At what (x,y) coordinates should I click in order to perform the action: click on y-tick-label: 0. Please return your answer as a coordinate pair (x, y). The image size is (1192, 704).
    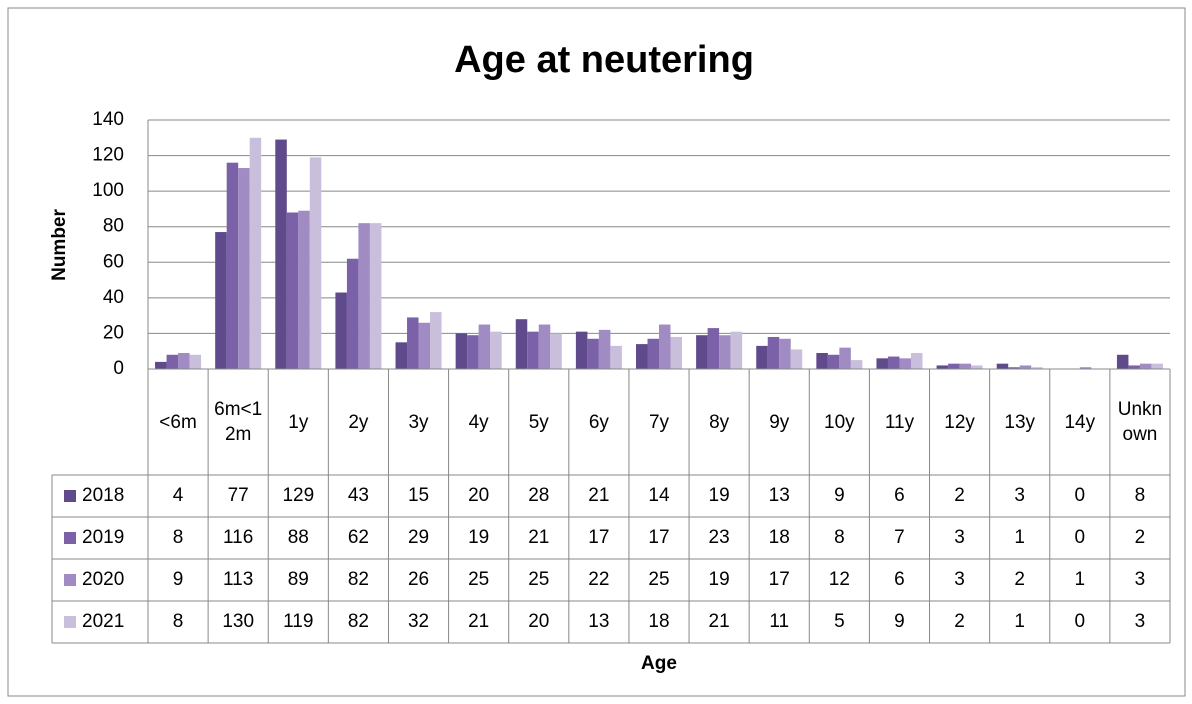
    Looking at the image, I should click on (118, 368).